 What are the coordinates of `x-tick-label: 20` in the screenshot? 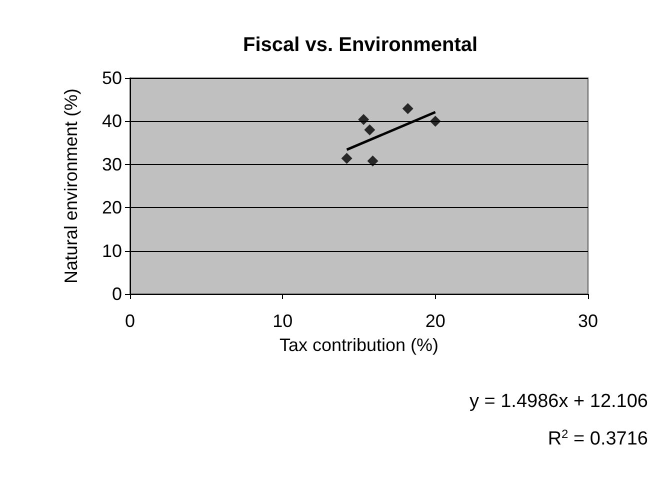 It's located at (435, 321).